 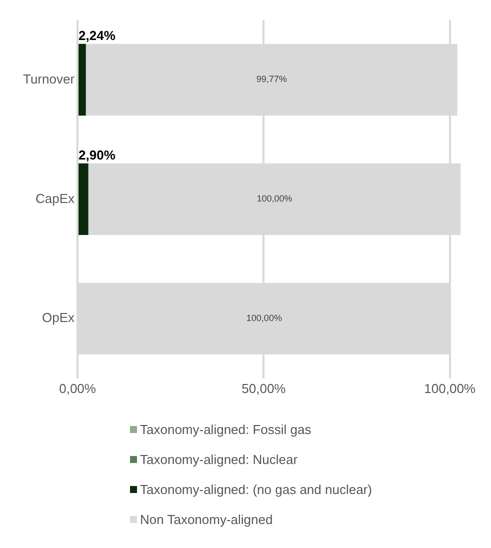 What do you see at coordinates (59, 318) in the screenshot?
I see `y-tick-label: OpEx` at bounding box center [59, 318].